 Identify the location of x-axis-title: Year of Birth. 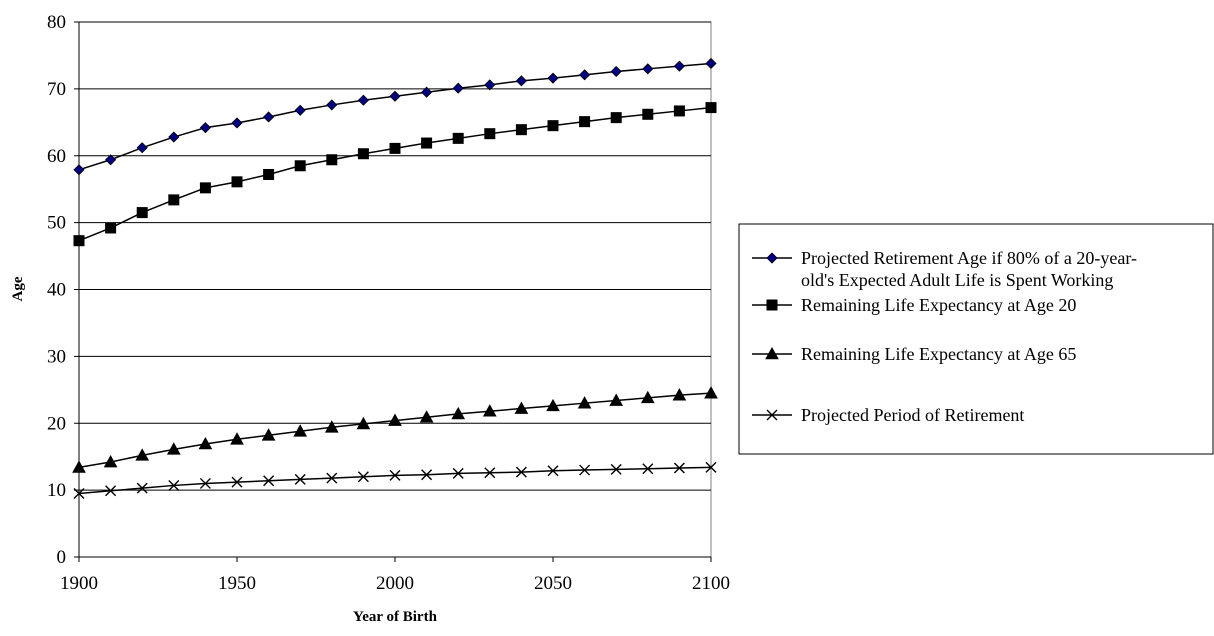
(395, 617).